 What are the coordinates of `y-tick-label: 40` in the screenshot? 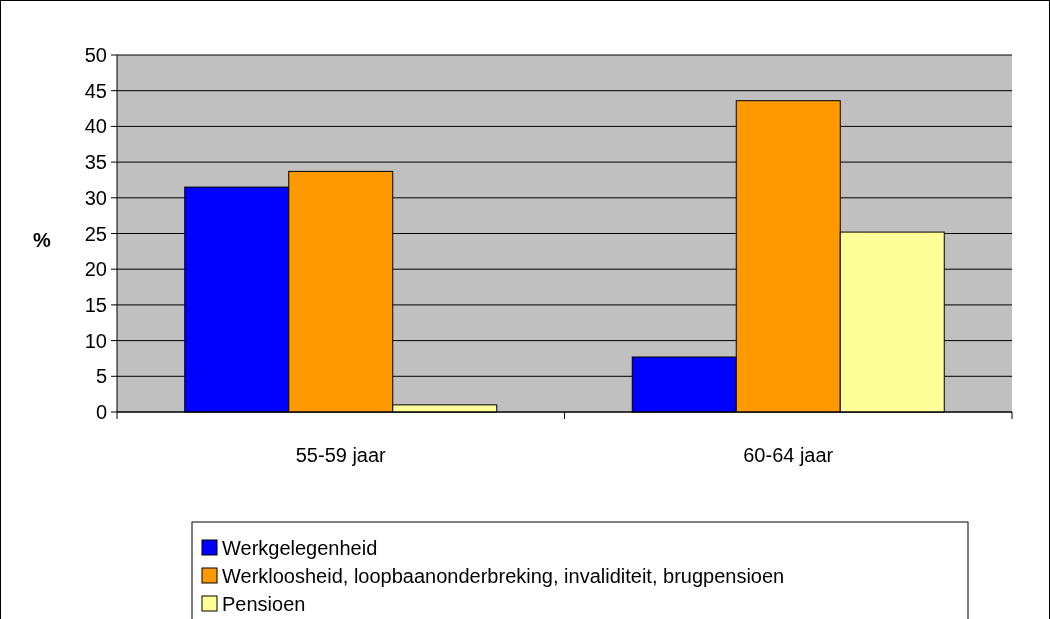 It's located at (95, 126).